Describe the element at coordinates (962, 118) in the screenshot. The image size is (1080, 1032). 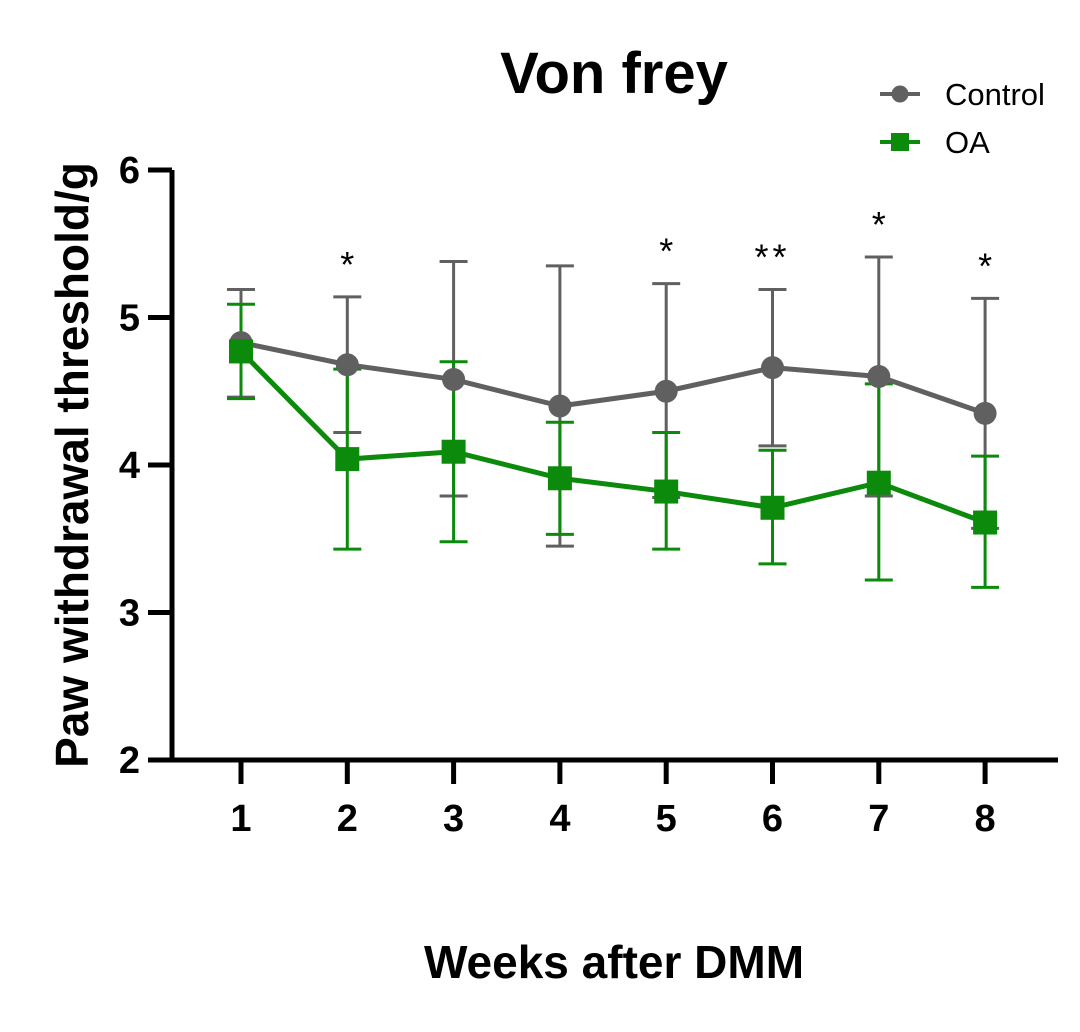
I see `legend: Control OA` at that location.